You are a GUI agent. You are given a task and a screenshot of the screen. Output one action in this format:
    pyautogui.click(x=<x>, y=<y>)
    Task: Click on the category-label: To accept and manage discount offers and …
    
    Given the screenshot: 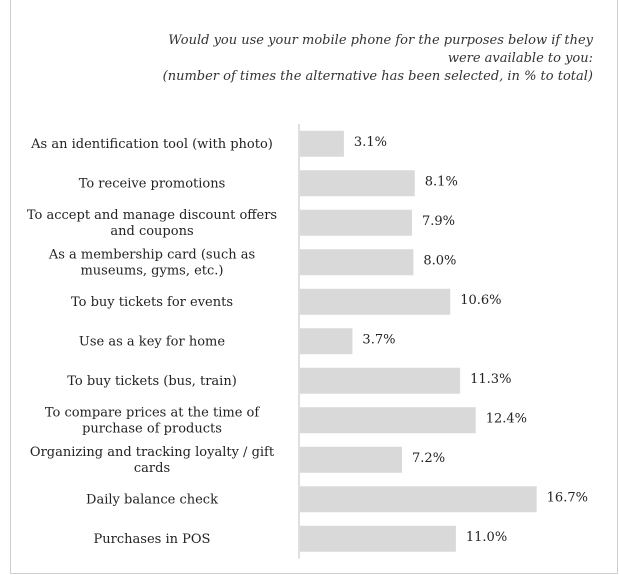 What is the action you would take?
    pyautogui.click(x=152, y=223)
    